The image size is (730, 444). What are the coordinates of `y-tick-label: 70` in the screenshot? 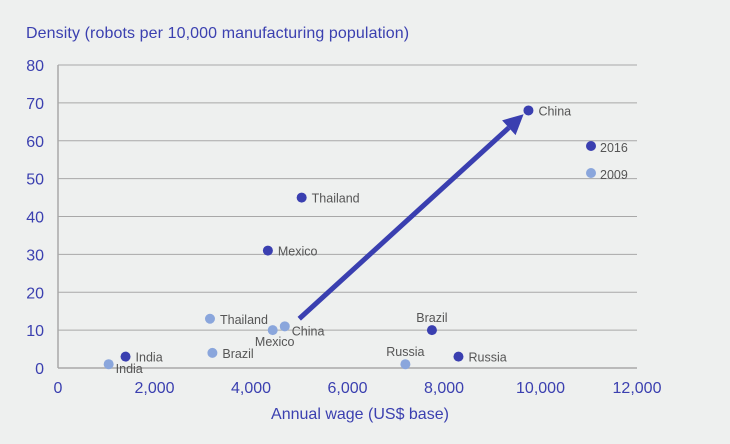 It's located at (35, 104).